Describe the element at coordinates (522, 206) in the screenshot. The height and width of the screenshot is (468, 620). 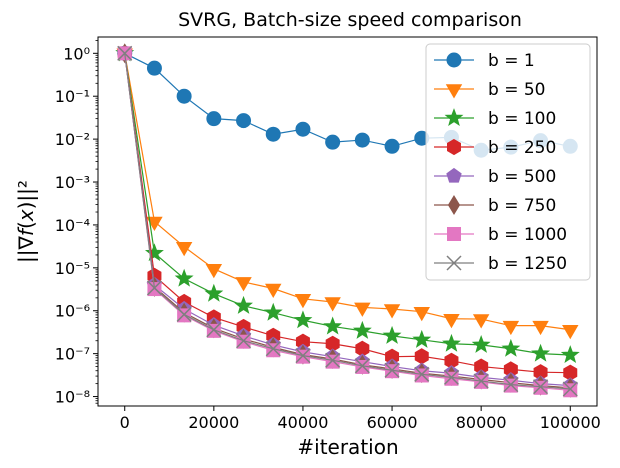
I see `legend-label: b = 750` at that location.